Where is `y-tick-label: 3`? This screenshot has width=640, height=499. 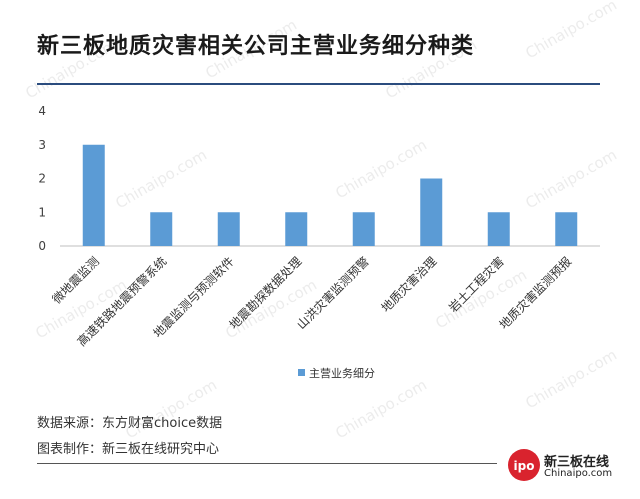
y-tick-label: 3 is located at coordinates (42, 145).